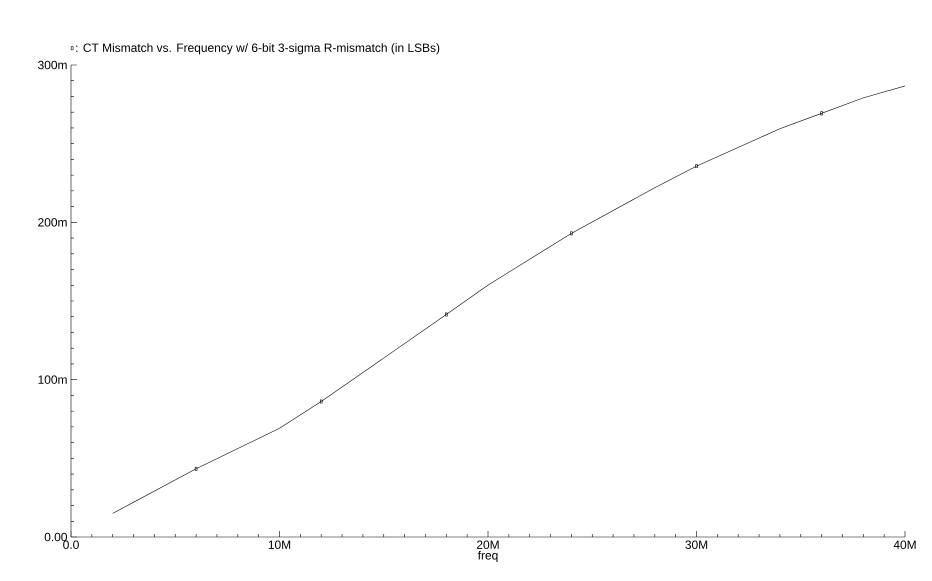  What do you see at coordinates (696, 544) in the screenshot?
I see `x-tick-label: 30M` at bounding box center [696, 544].